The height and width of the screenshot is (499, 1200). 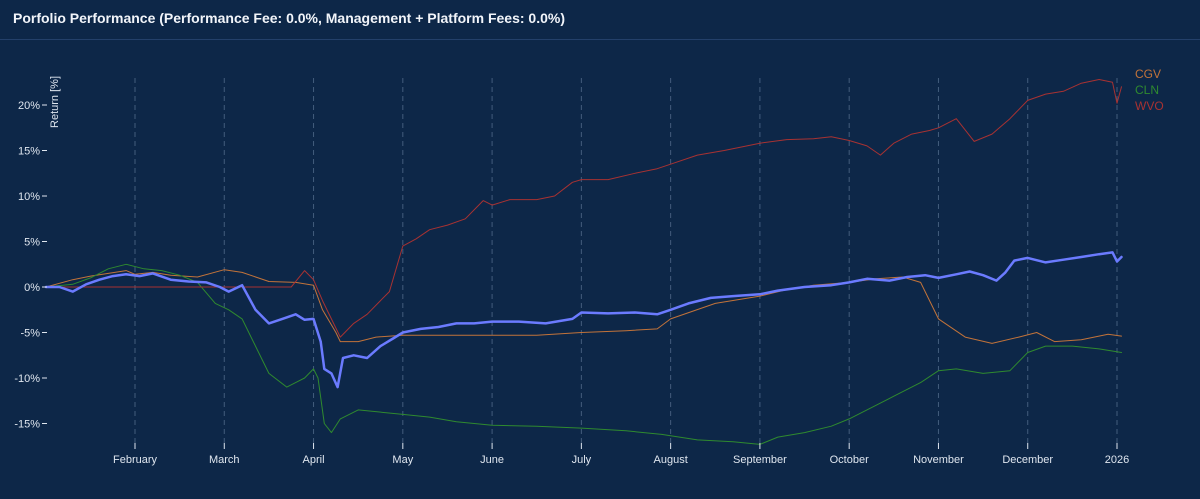 What do you see at coordinates (224, 460) in the screenshot?
I see `x-tick-label-1: March` at bounding box center [224, 460].